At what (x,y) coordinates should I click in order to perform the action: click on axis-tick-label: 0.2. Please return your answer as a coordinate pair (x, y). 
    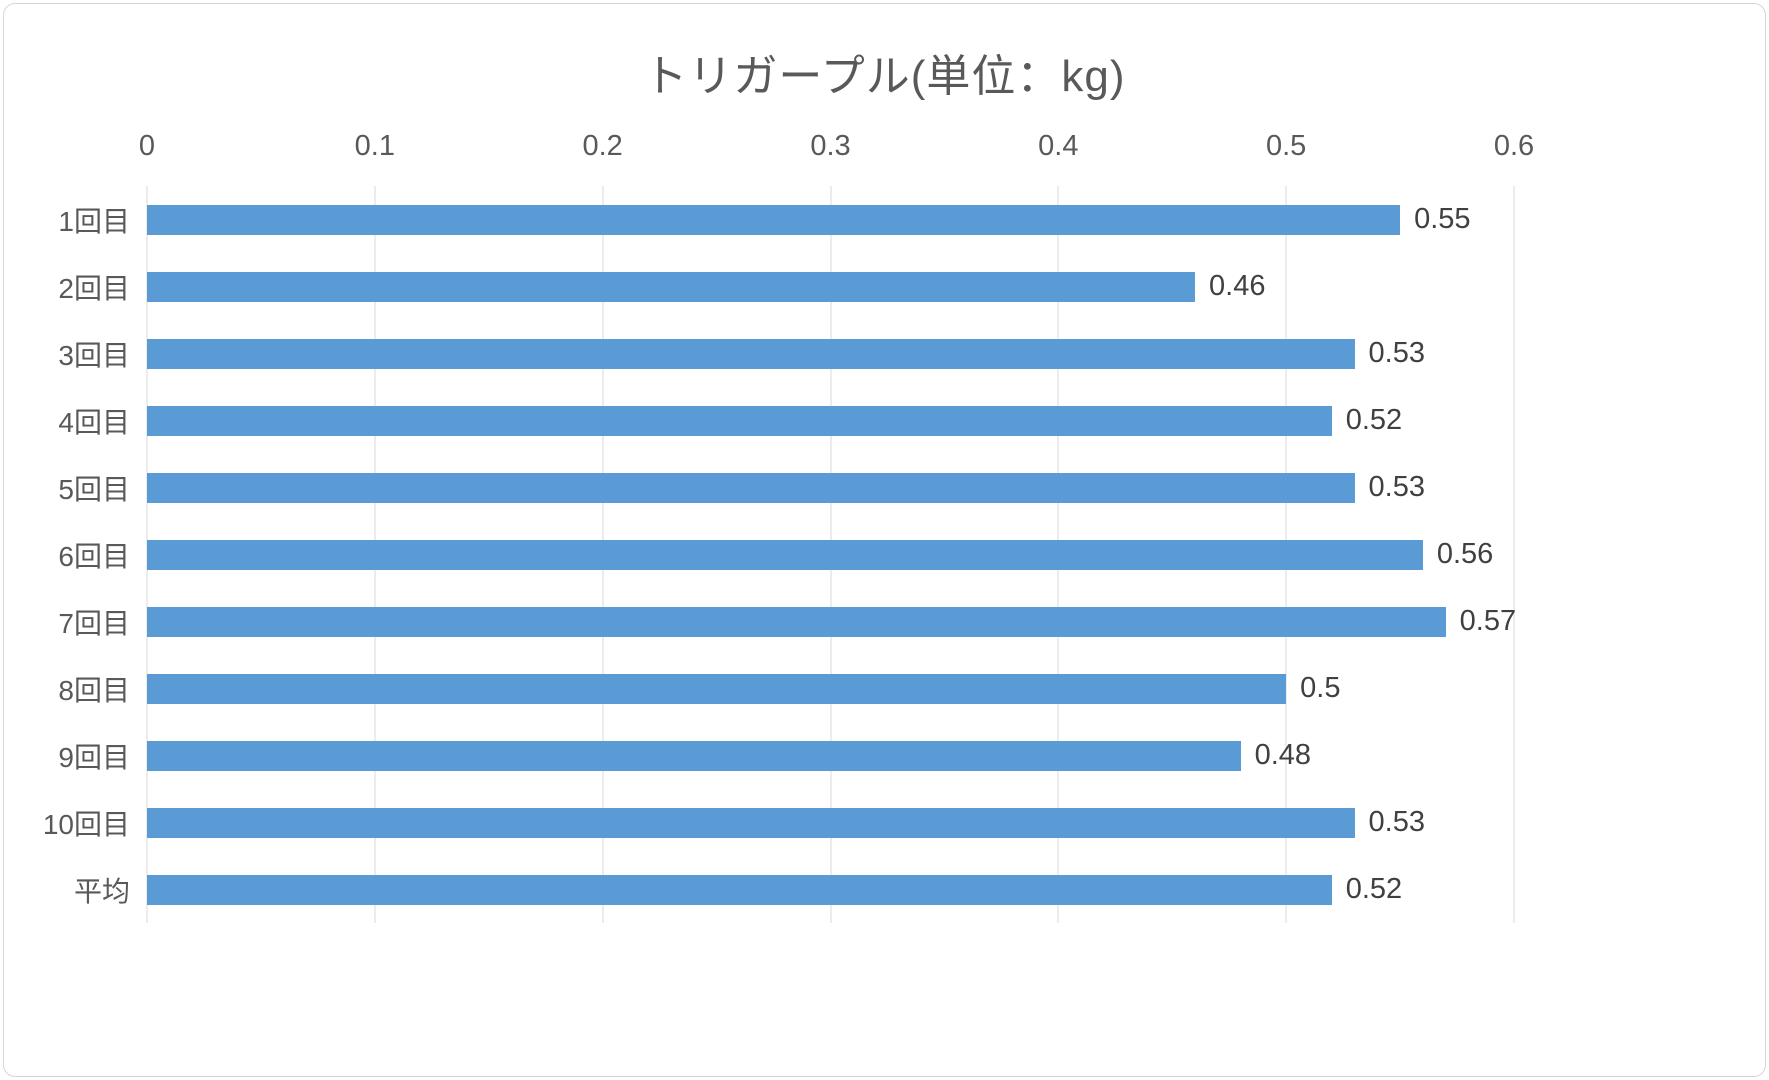
    Looking at the image, I should click on (602, 146).